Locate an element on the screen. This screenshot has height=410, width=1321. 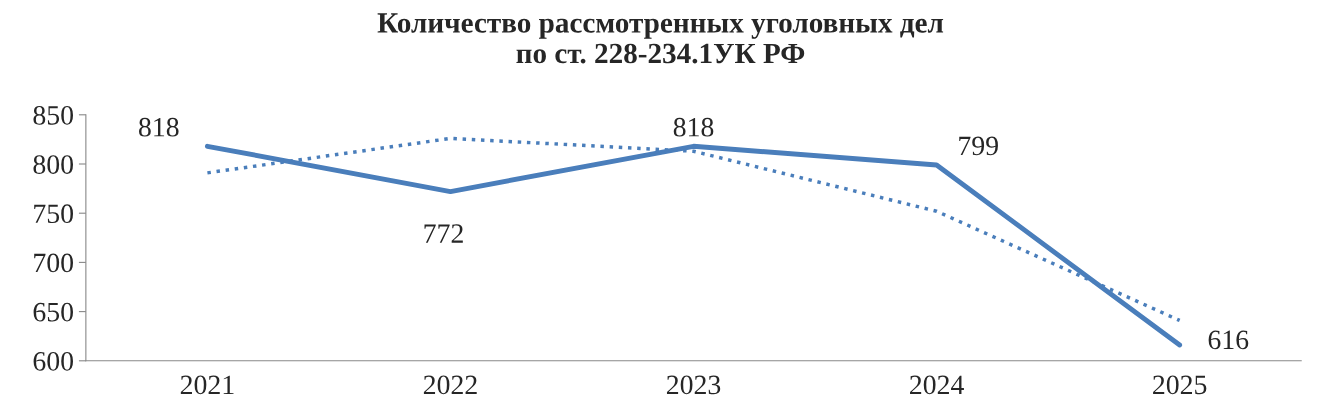
y-tick-label: 650 is located at coordinates (53, 312).